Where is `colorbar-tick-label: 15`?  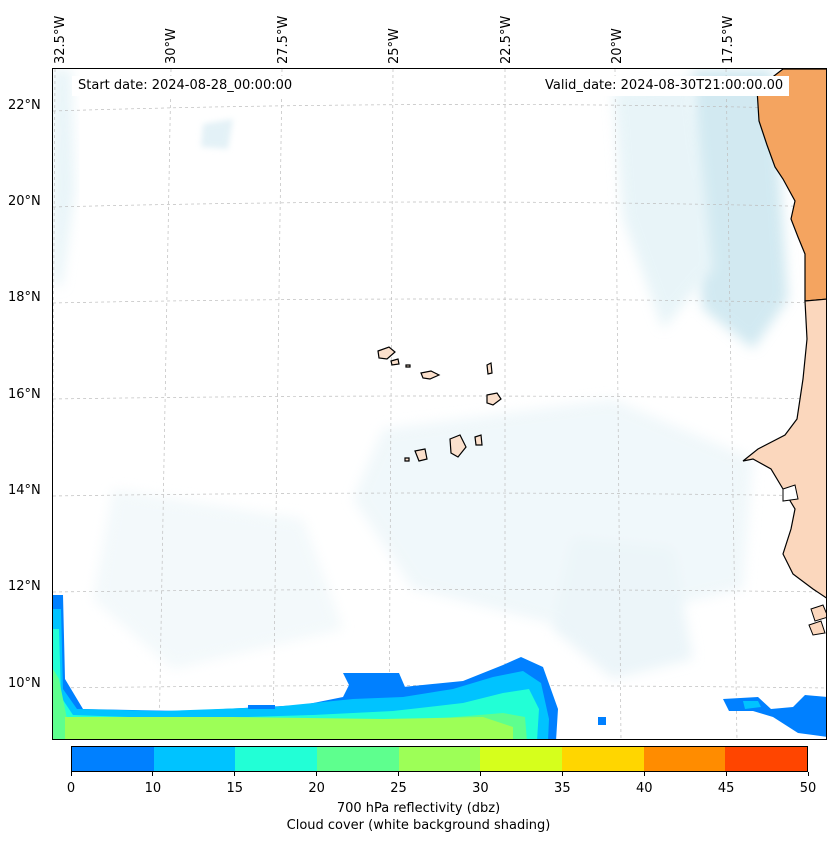
colorbar-tick-label: 15 is located at coordinates (235, 788).